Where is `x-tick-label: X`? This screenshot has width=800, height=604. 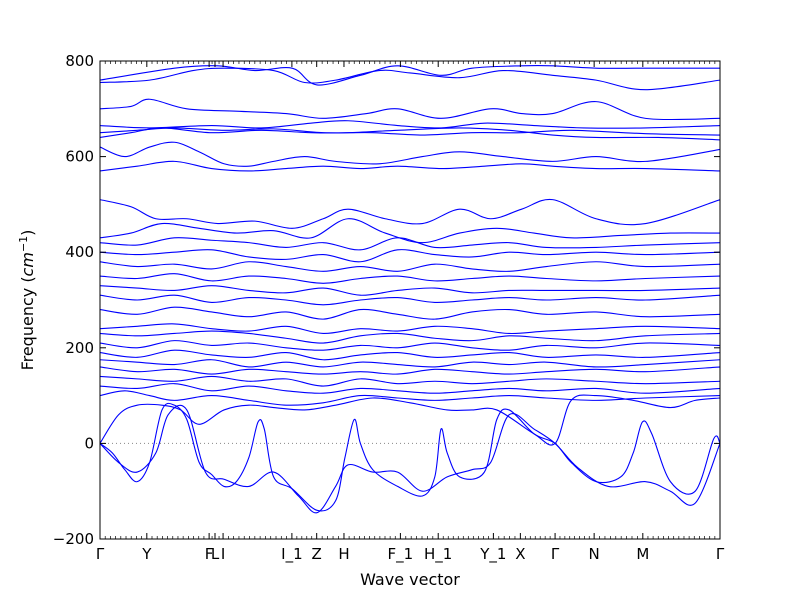
x-tick-label: X is located at coordinates (520, 554).